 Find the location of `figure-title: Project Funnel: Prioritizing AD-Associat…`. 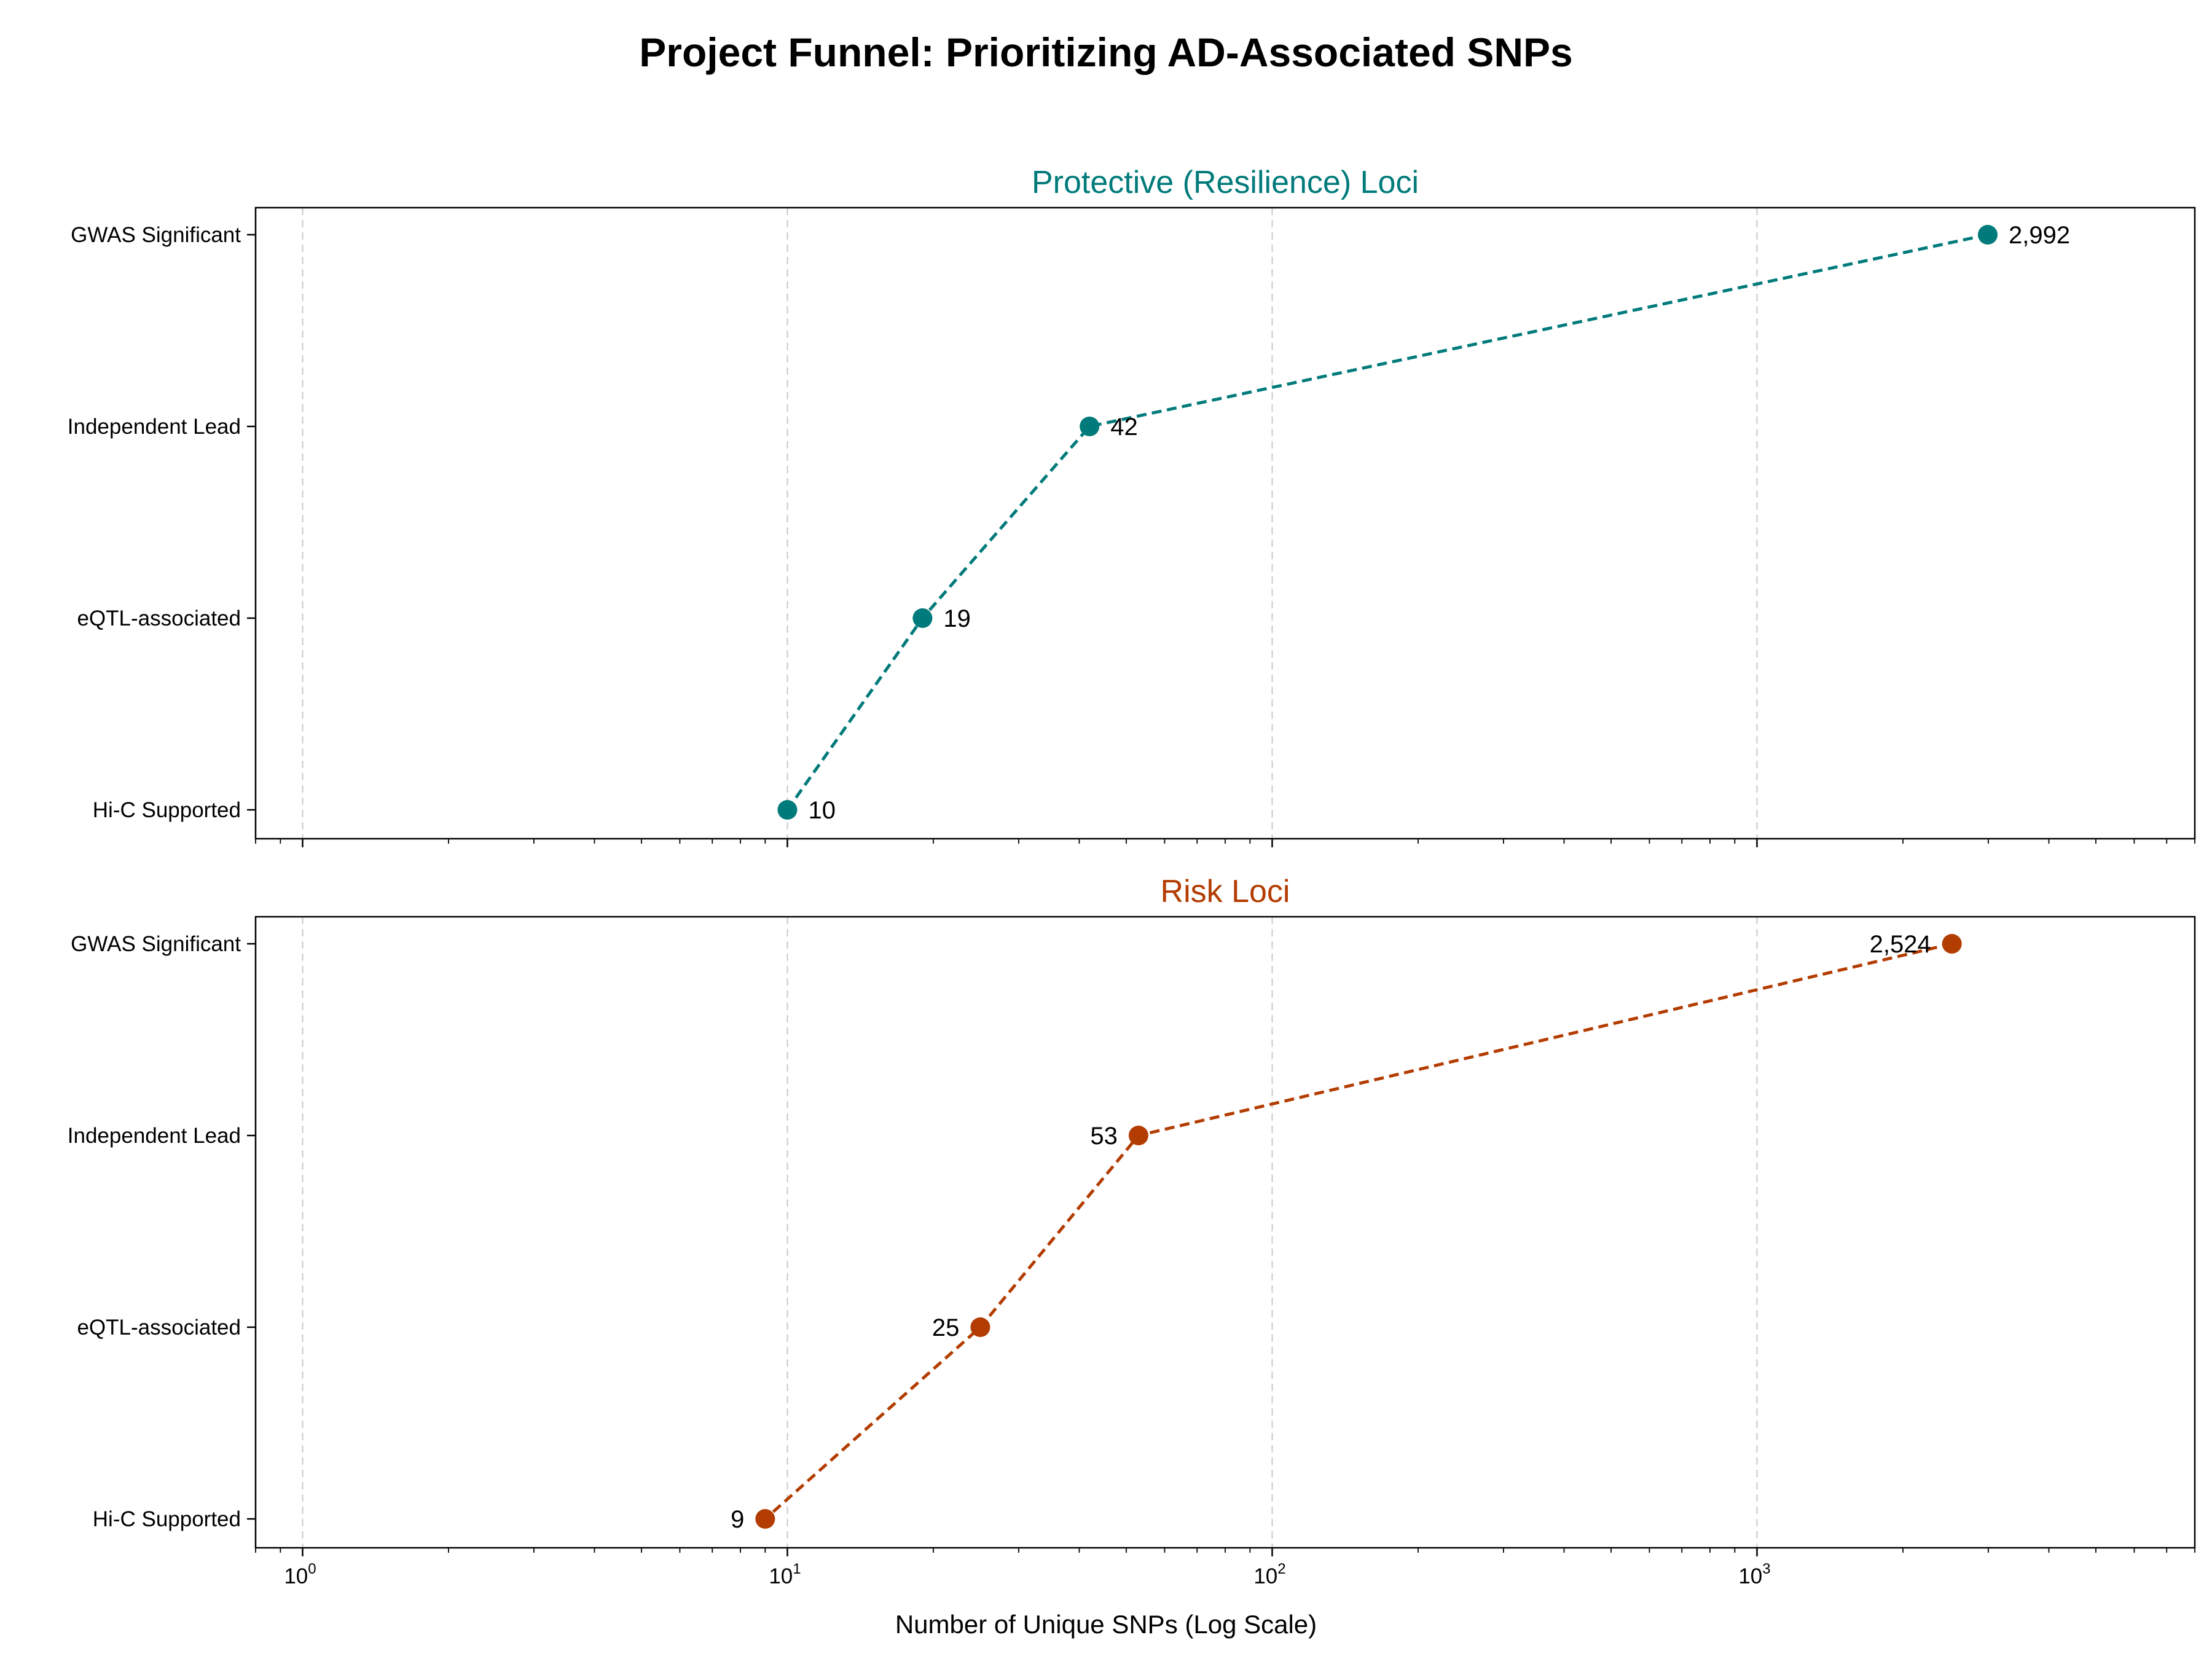

figure-title: Project Funnel: Prioritizing AD-Associat… is located at coordinates (1105, 52).